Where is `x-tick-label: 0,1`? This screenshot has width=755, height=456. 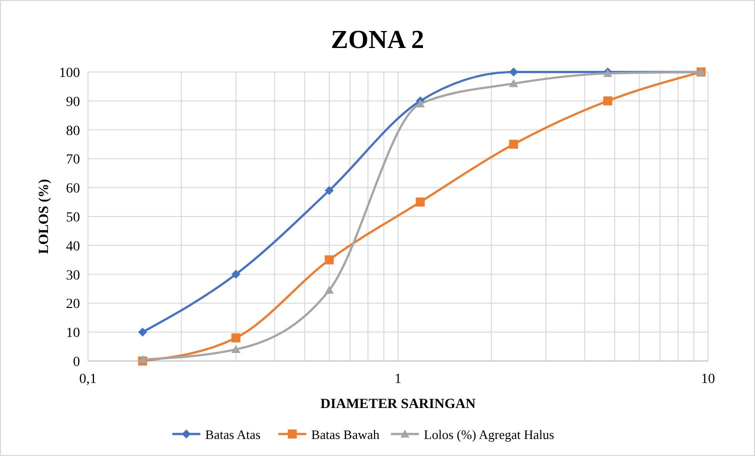
x-tick-label: 0,1 is located at coordinates (88, 379).